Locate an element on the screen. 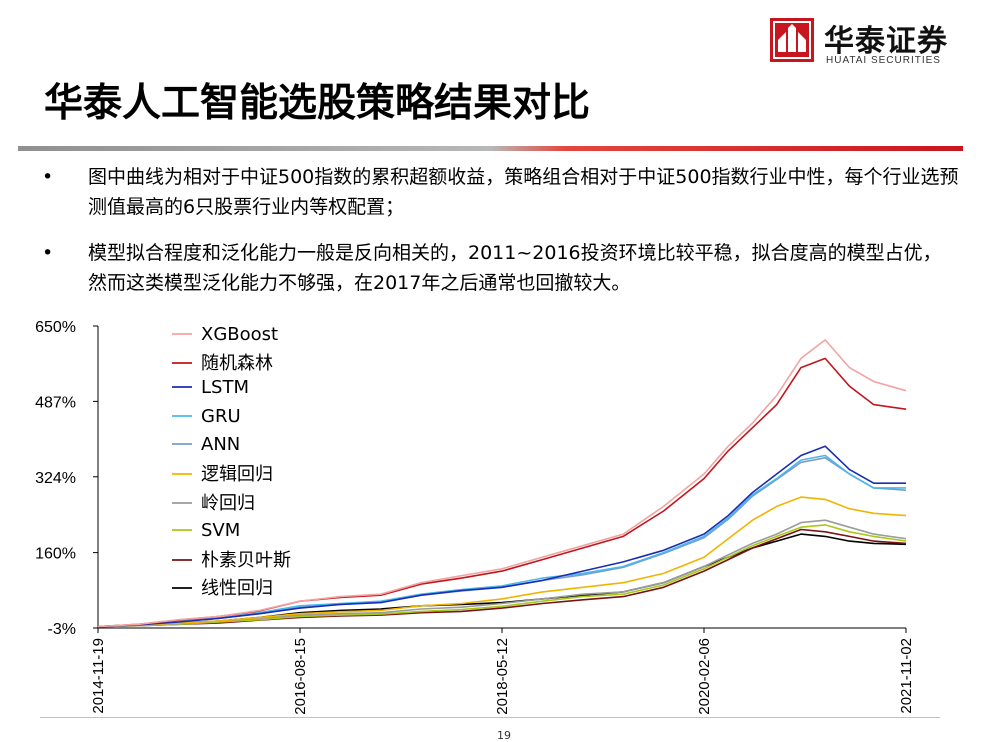 The height and width of the screenshot is (742, 1002). legend-label: ANN is located at coordinates (220, 444).